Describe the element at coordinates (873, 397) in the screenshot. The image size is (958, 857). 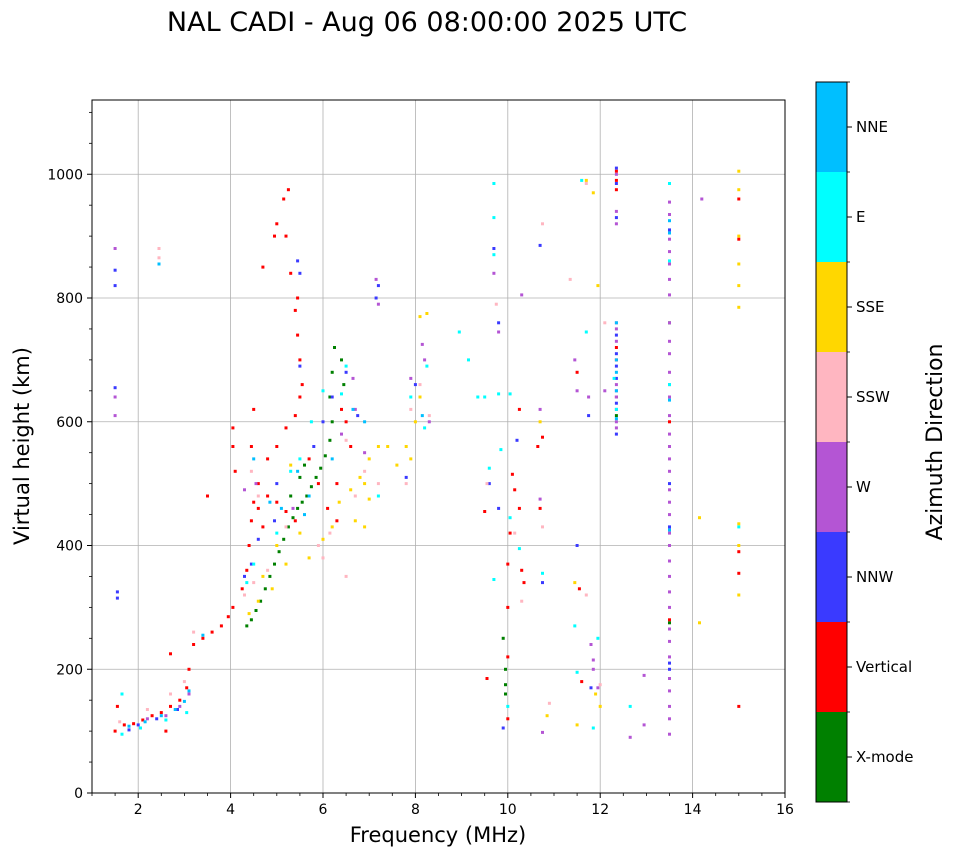
I see `colorbar-label: SSW` at that location.